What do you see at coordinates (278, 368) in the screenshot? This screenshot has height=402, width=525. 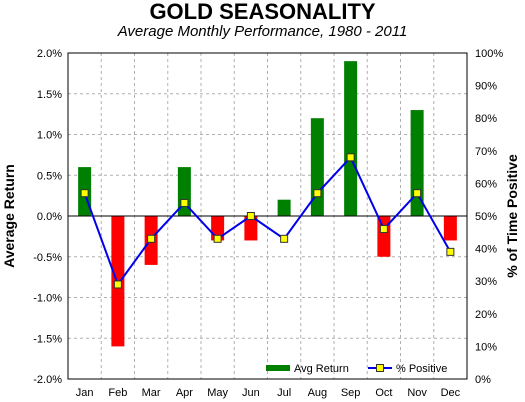 I see `legend-swatch-avg-return` at bounding box center [278, 368].